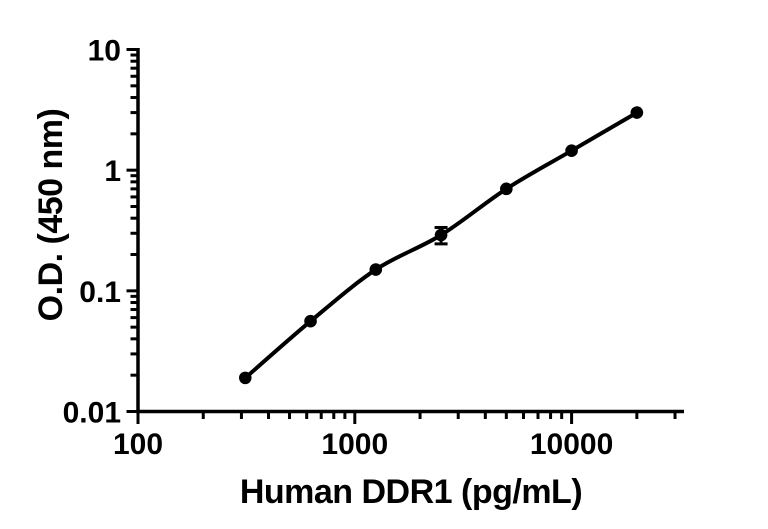  Describe the element at coordinates (138, 444) in the screenshot. I see `x-tick-label: 100` at that location.